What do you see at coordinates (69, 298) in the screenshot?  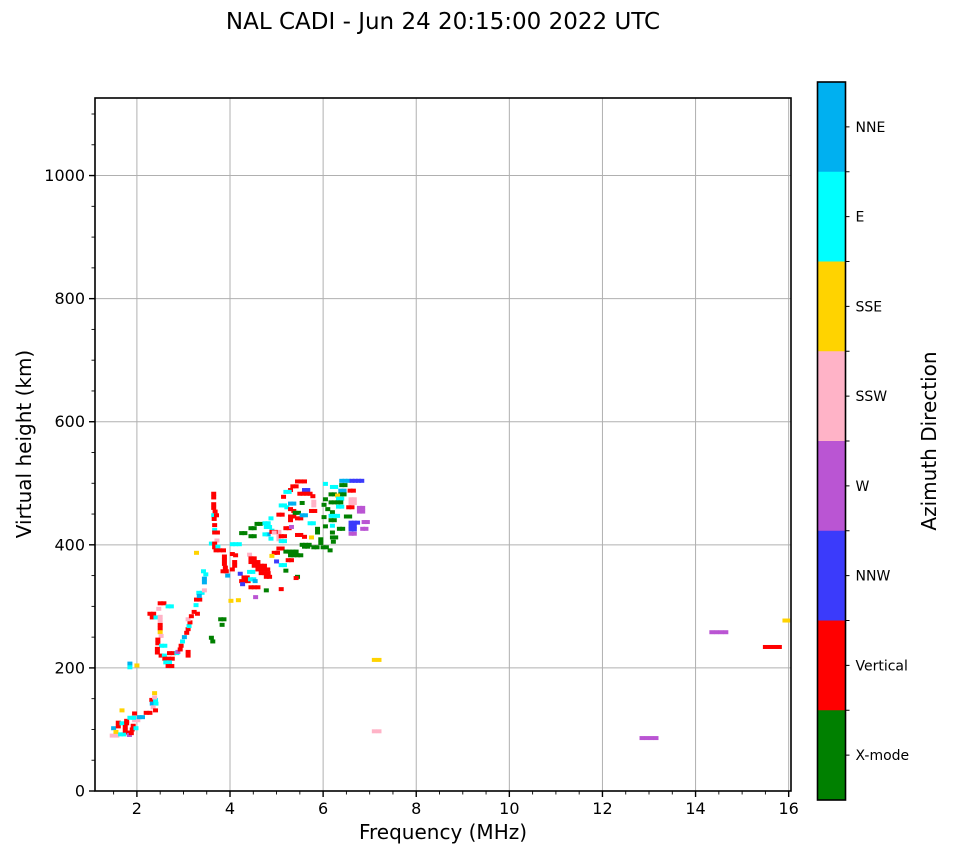 I see `y-tick-label: 800` at bounding box center [69, 298].